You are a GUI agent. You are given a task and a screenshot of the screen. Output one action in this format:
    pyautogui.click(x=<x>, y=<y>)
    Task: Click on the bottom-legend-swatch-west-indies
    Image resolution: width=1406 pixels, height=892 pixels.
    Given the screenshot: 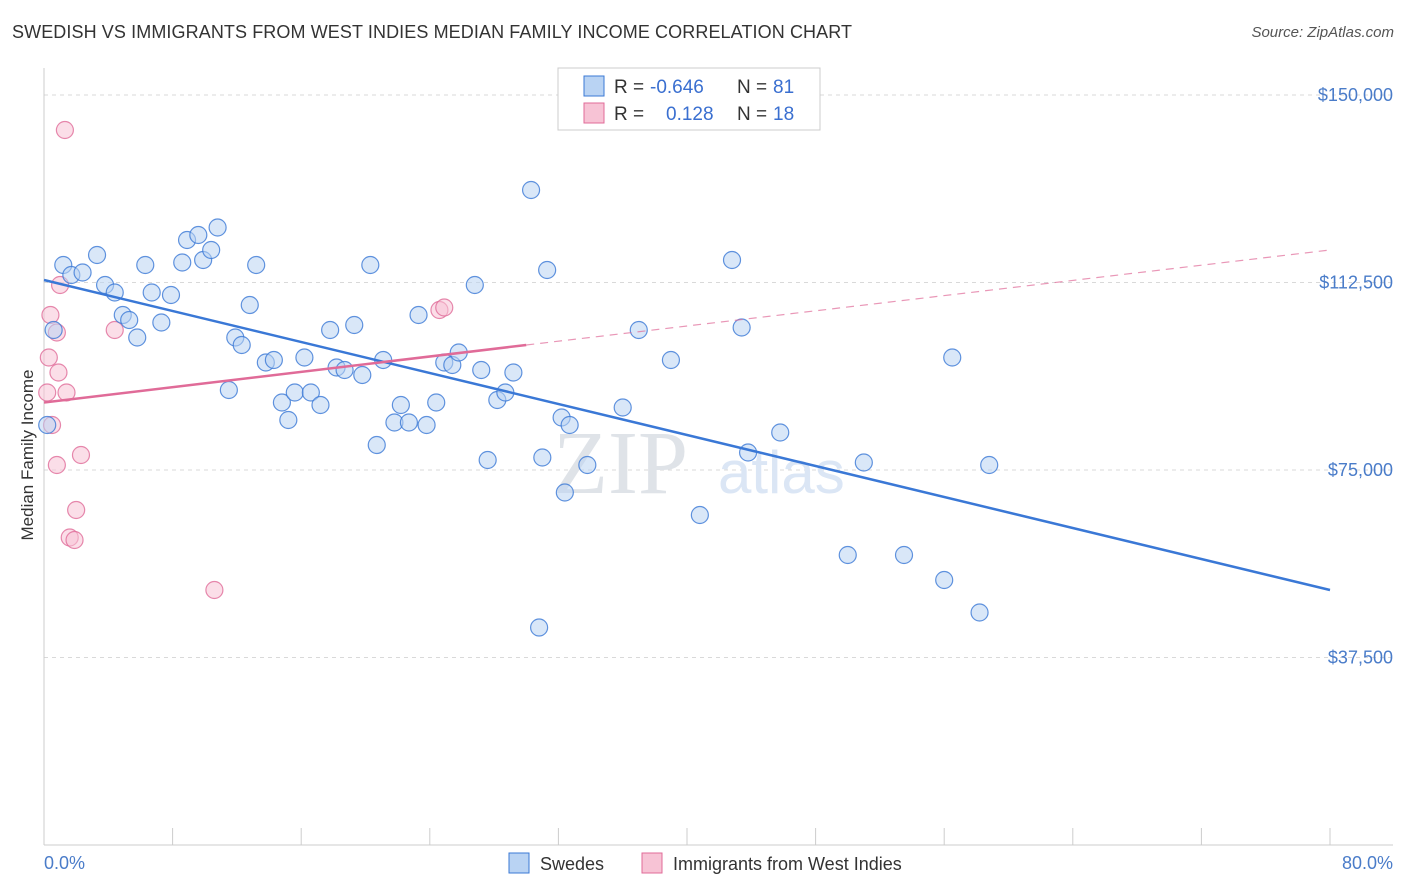 What is the action you would take?
    pyautogui.click(x=652, y=863)
    